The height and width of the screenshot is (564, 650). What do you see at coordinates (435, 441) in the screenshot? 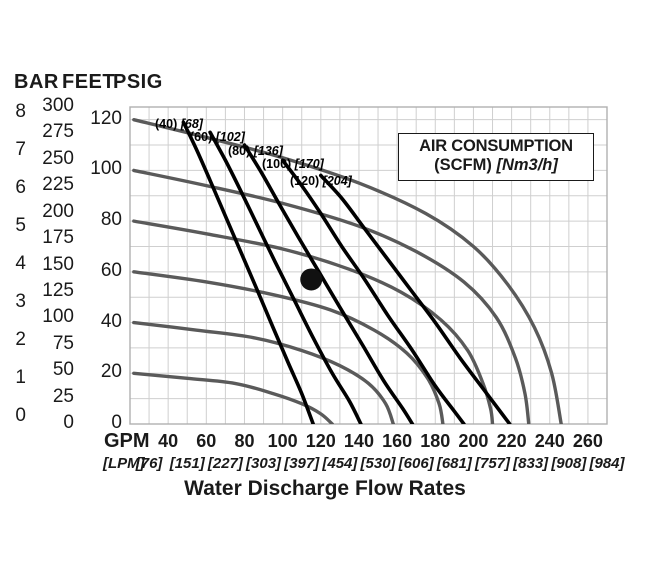
I see `gpm-tick-180: 180` at bounding box center [435, 441].